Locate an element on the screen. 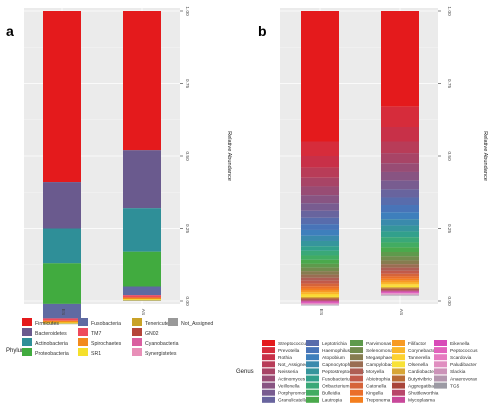  legend-label: Treponema is located at coordinates (378, 401).